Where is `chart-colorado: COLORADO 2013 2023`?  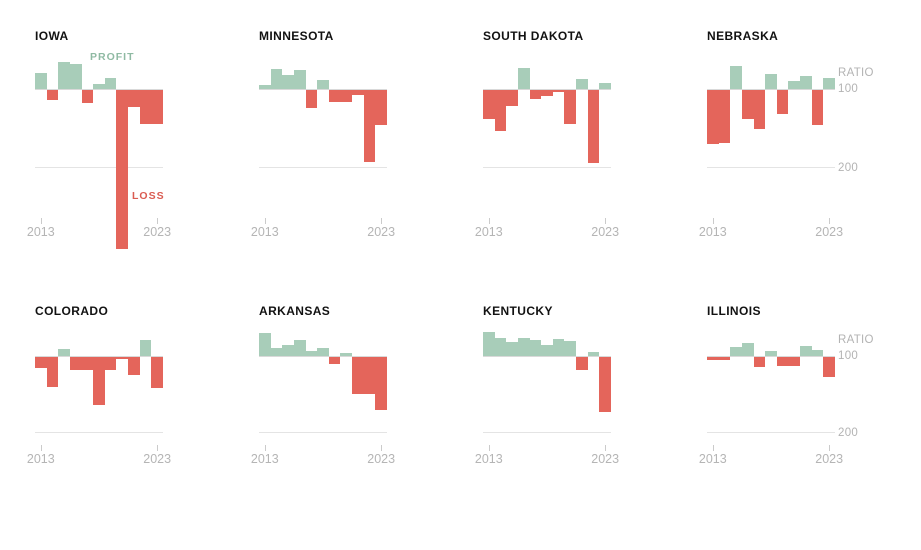
chart-colorado: COLORADO 2013 2023 is located at coordinates (116, 397).